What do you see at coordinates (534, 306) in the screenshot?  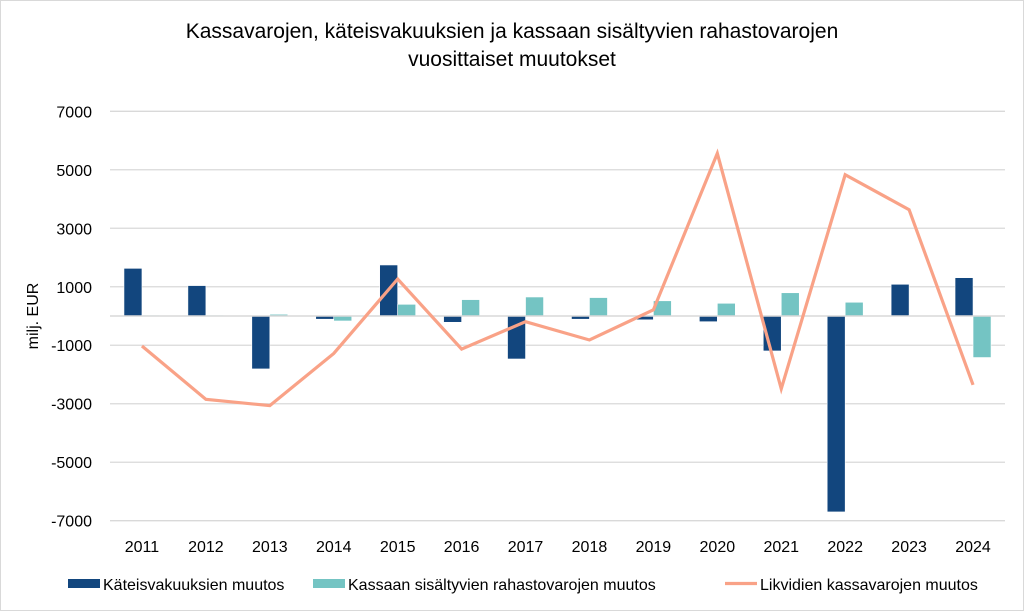 I see `bar-rahastovarat-2017` at bounding box center [534, 306].